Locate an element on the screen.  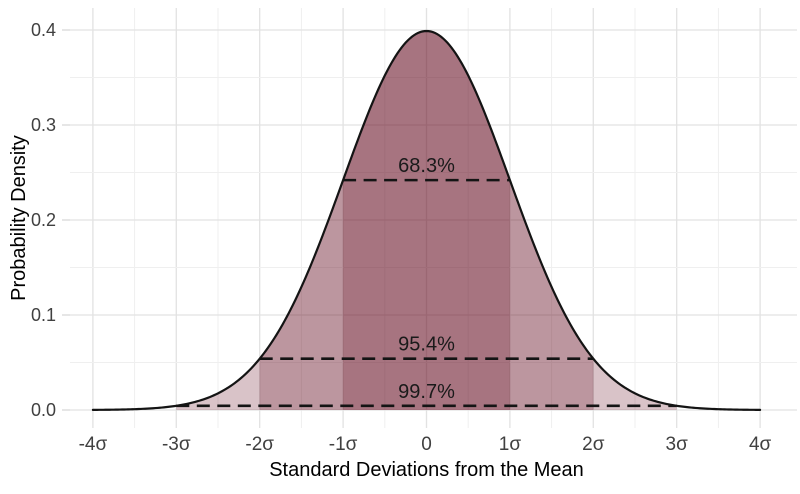
y-axis-title: Probability Density is located at coordinates (19, 218).